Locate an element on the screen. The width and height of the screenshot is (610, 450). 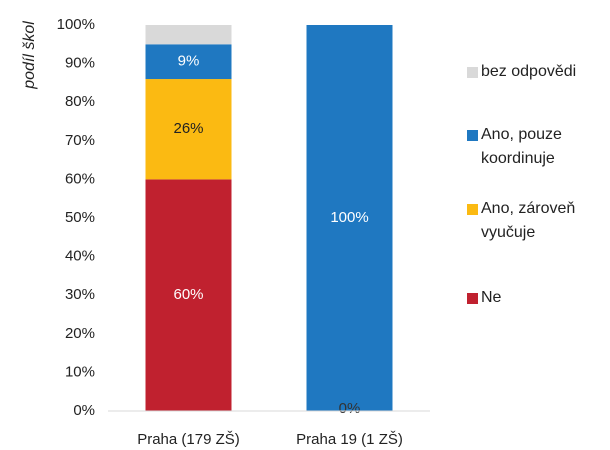
x-tick-label: Praha 19 (1 ZŠ) is located at coordinates (349, 439).